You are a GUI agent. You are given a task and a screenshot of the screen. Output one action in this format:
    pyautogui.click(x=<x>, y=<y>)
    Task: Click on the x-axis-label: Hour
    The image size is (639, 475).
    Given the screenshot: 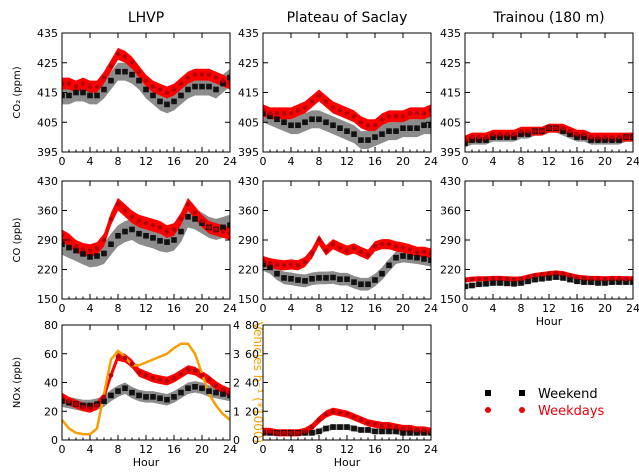 What is the action you would take?
    pyautogui.click(x=146, y=462)
    